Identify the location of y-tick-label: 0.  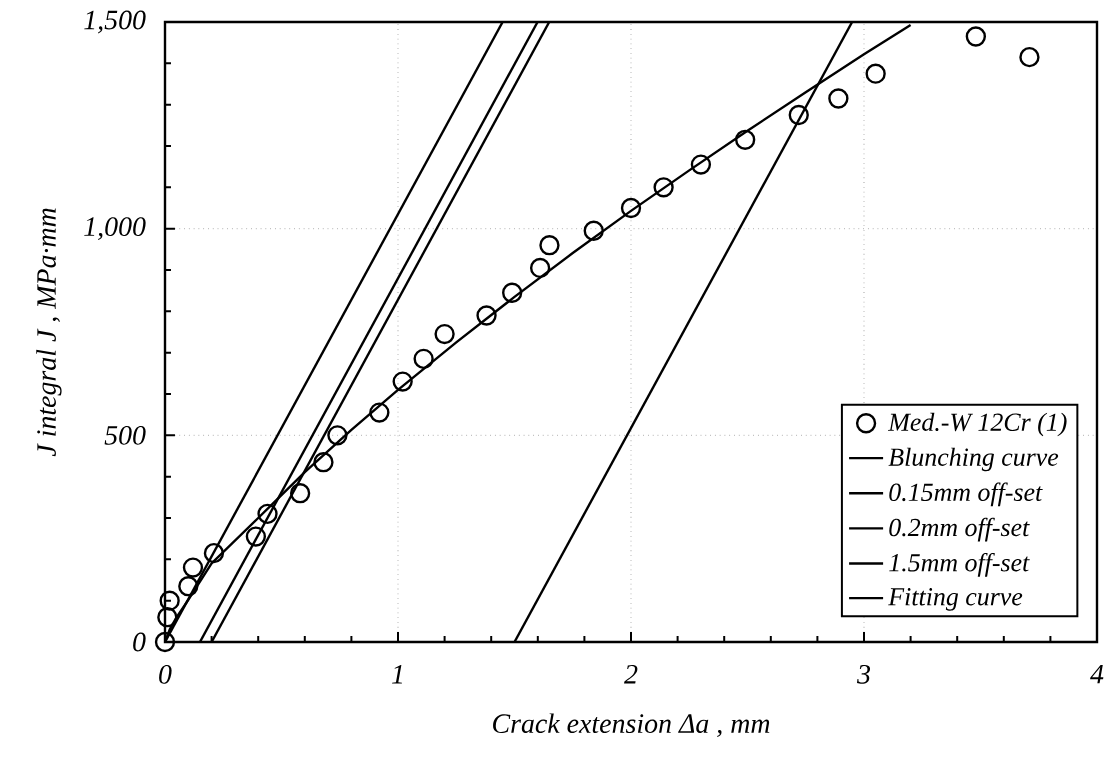
(139, 642).